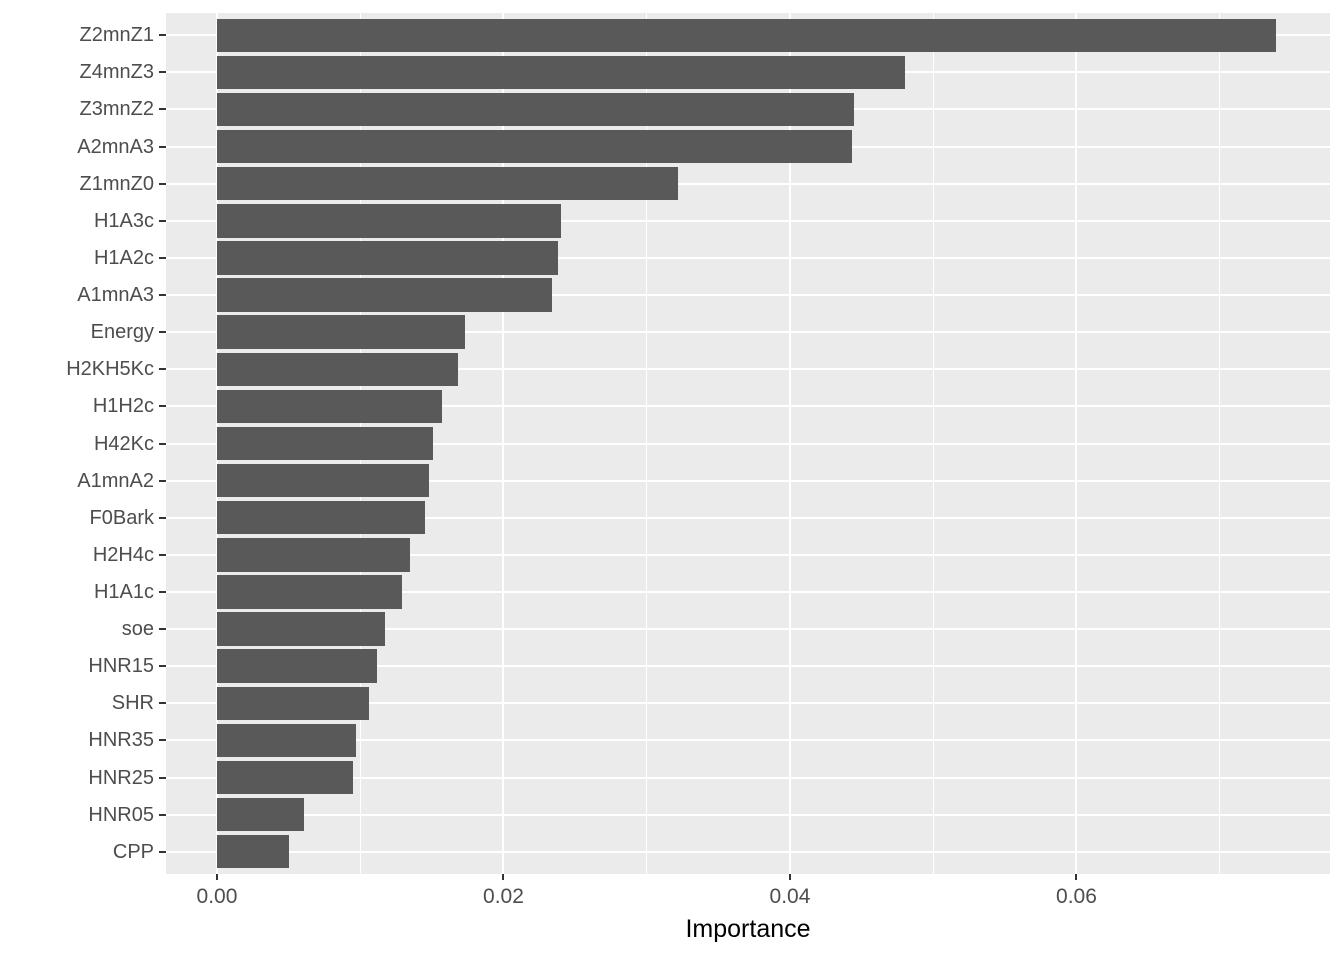  Describe the element at coordinates (122, 332) in the screenshot. I see `y-axis-tick-label: Energy` at that location.